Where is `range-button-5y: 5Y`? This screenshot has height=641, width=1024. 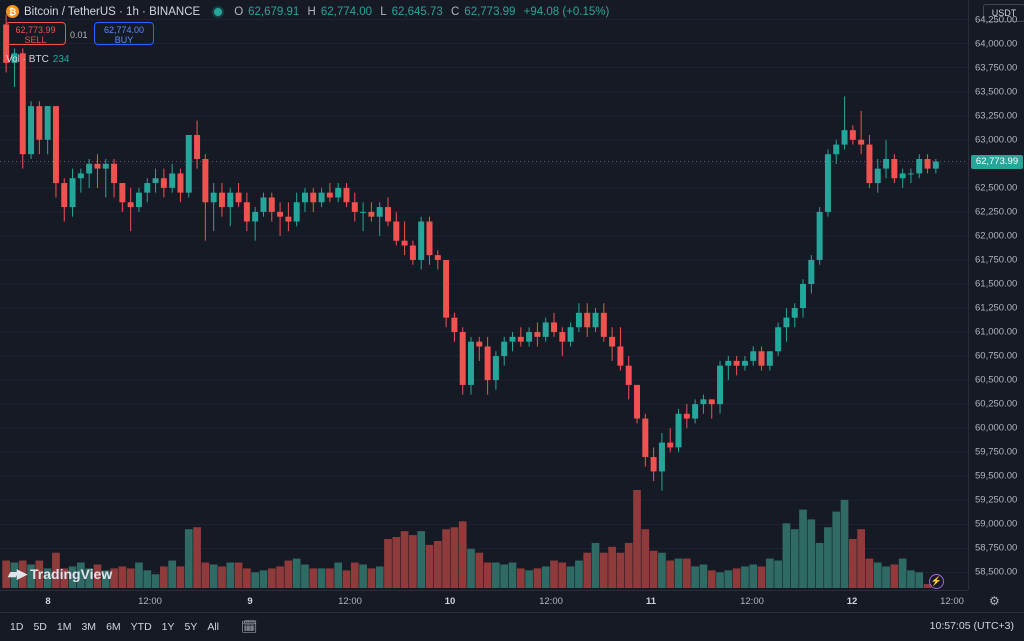
range-button-5y: 5Y is located at coordinates (191, 627).